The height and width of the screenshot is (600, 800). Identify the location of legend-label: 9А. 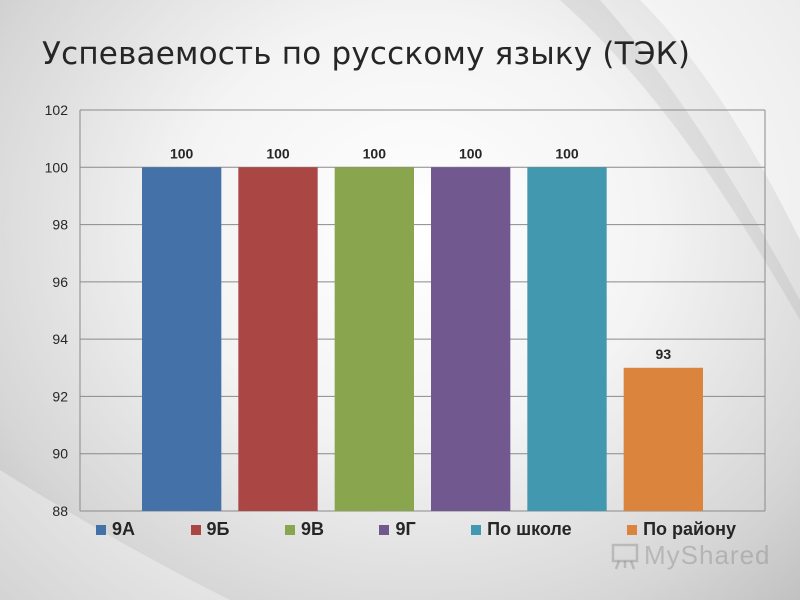
(124, 529).